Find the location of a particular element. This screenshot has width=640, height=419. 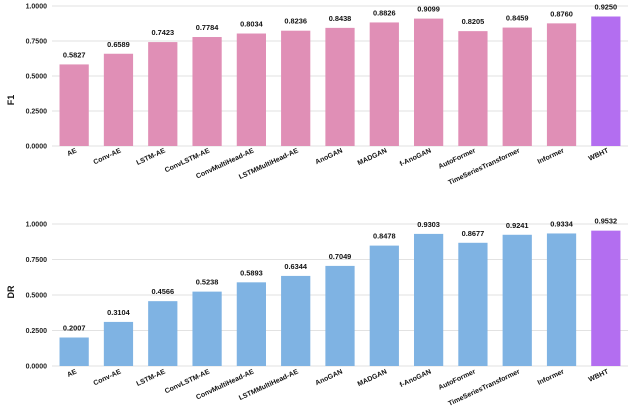

data-label: 0.7049 is located at coordinates (340, 256).